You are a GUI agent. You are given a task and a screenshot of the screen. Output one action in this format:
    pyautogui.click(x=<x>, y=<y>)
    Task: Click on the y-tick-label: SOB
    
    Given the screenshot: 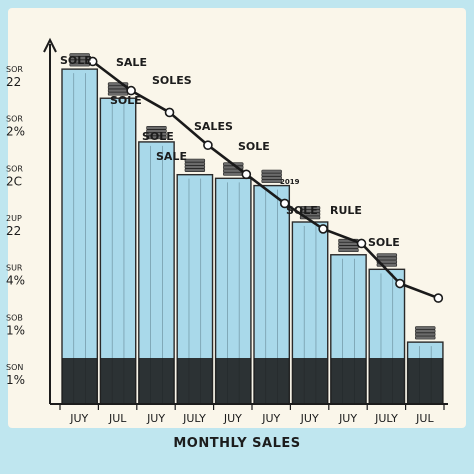 What is the action you would take?
    pyautogui.click(x=14, y=317)
    